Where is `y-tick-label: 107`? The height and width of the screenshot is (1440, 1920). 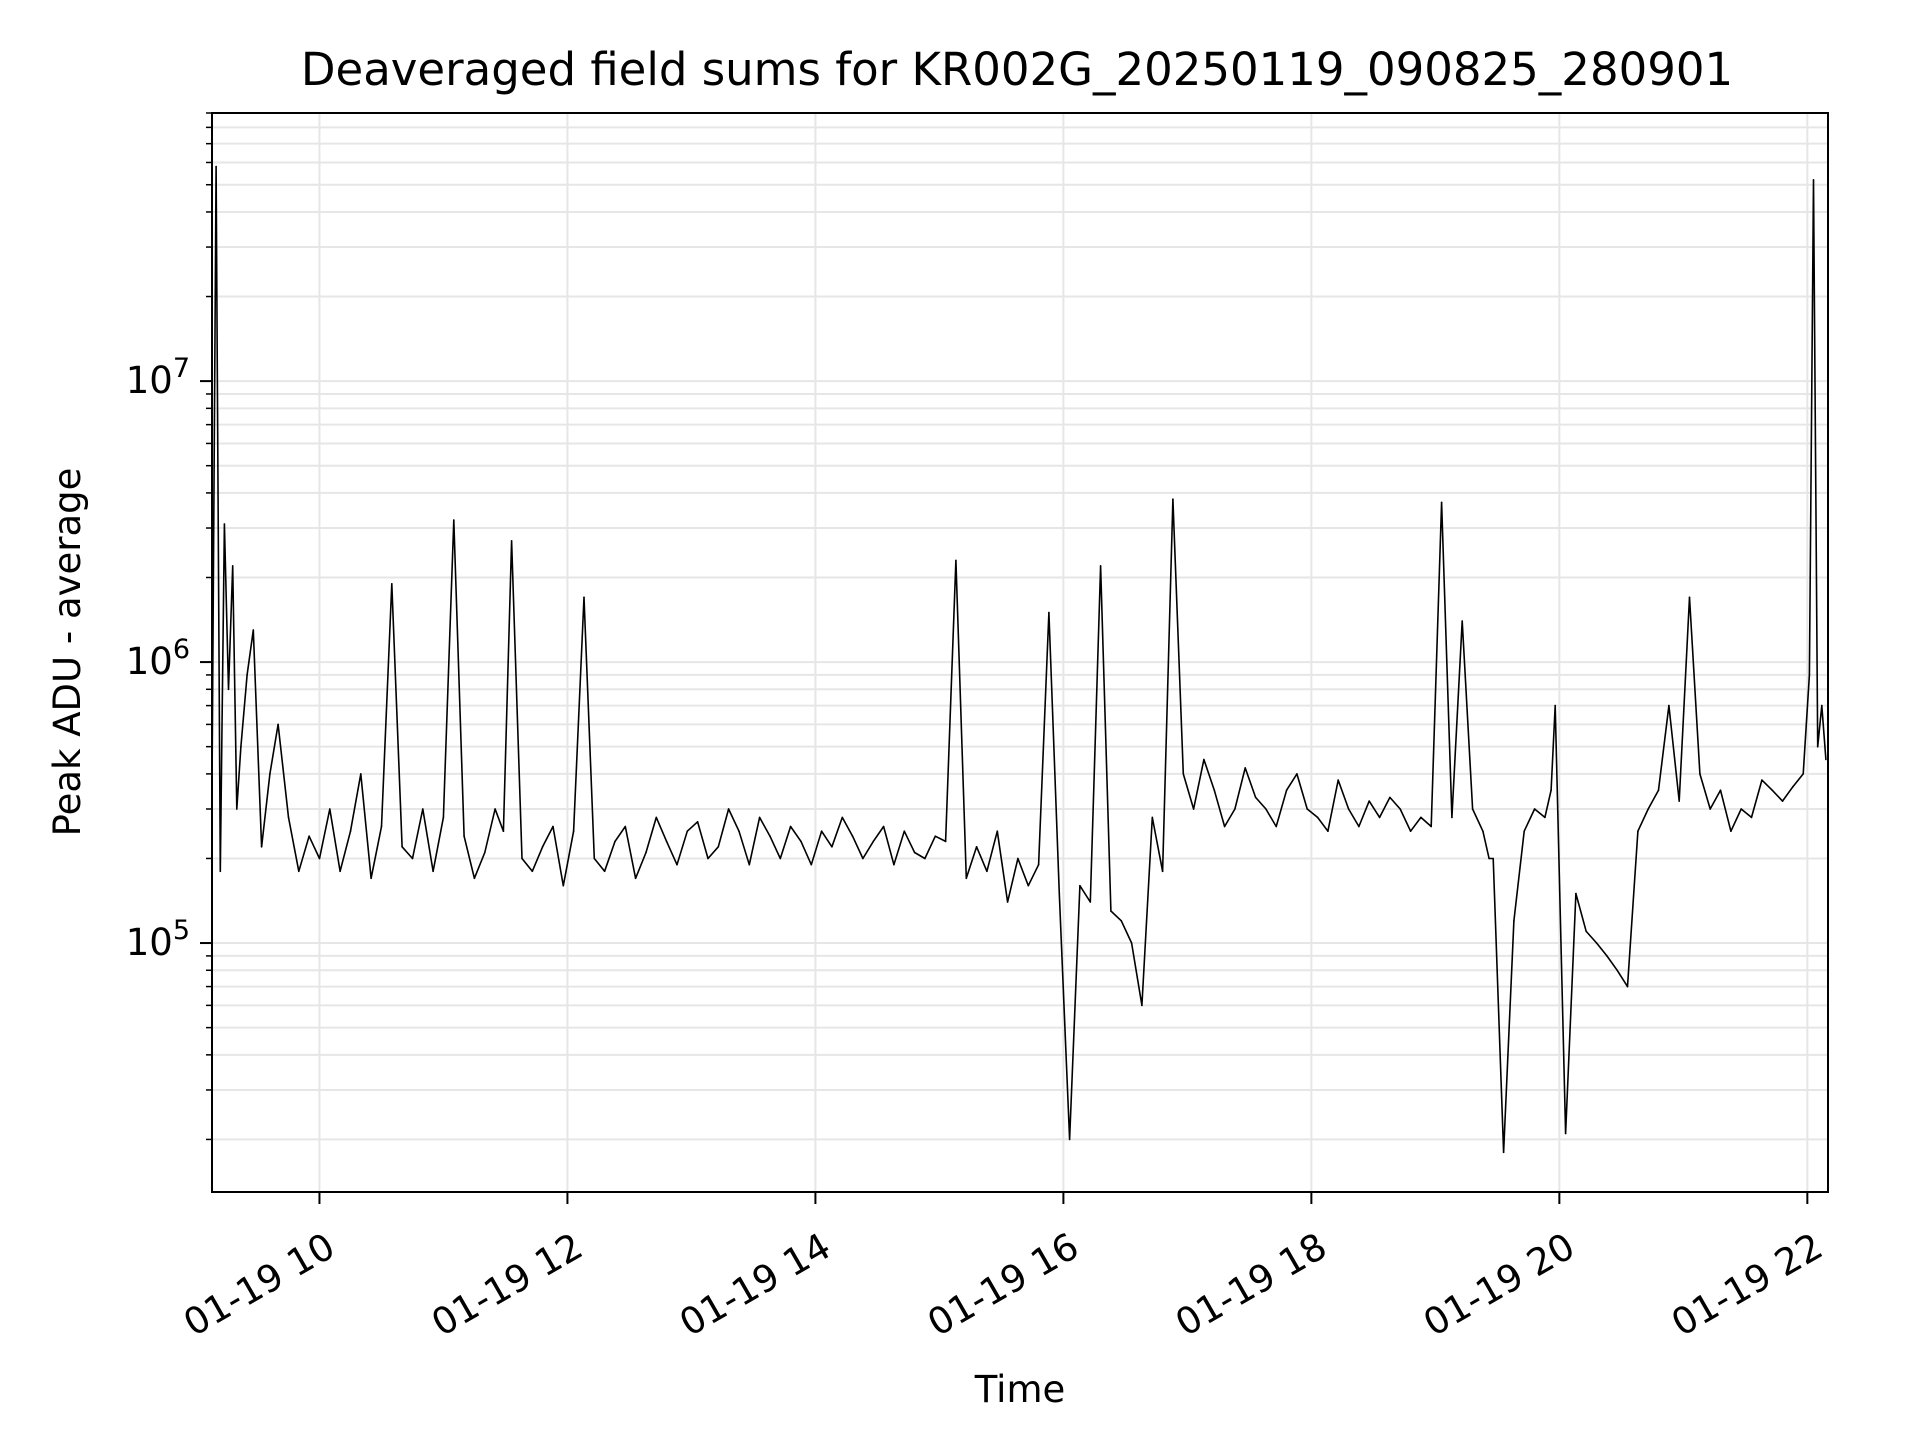 y-tick-label: 107 is located at coordinates (158, 377).